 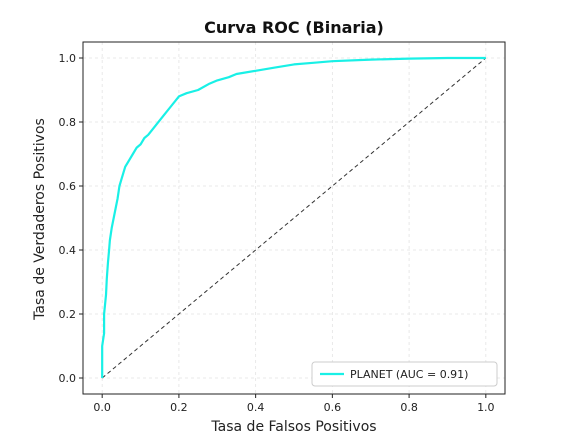 I want to click on y-axis: 0.0 0.2 0.4 0.6 0.8 1.0, so click(x=71, y=218).